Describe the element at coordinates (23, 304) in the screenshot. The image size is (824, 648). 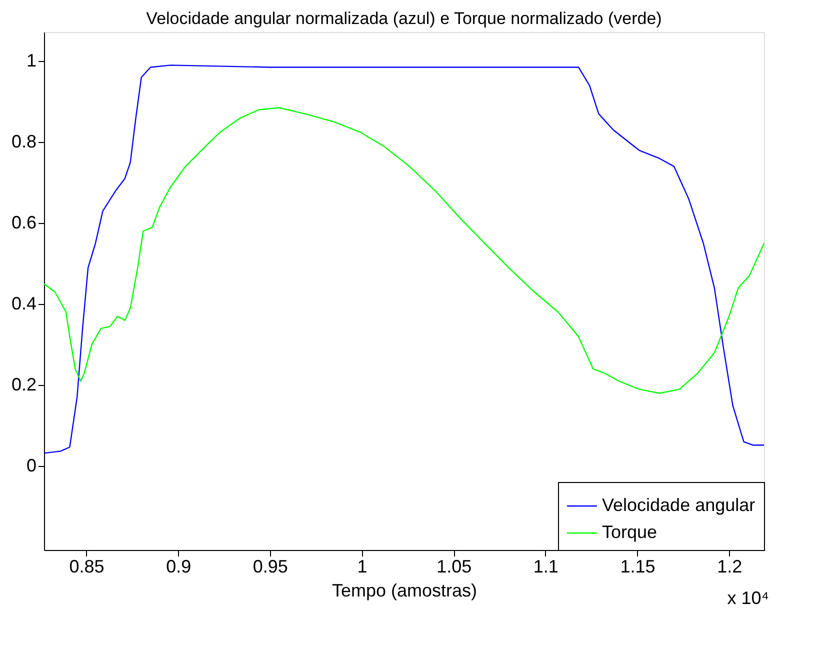
I see `y-tick-label: 0.4` at that location.